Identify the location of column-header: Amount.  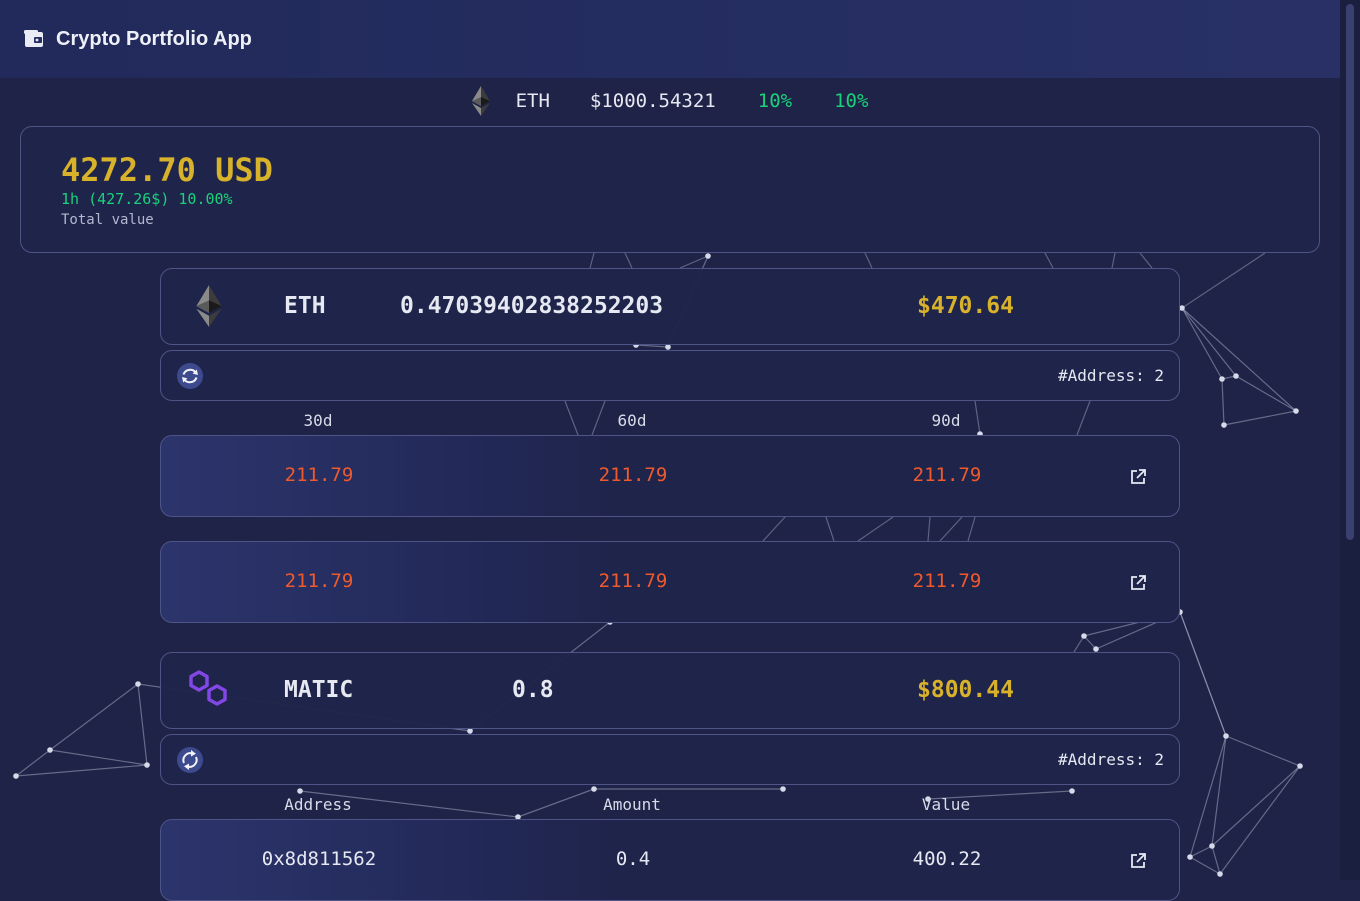
(632, 804).